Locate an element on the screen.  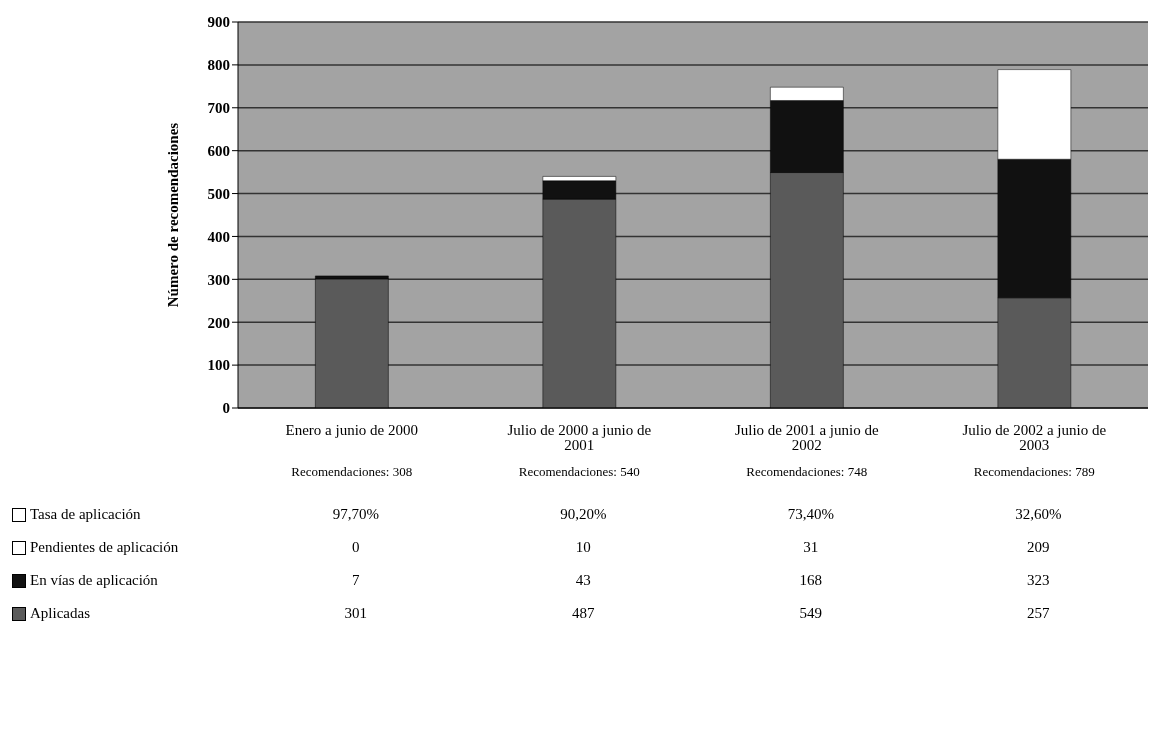
x-tick-label: Enero a junio de 2000 is located at coordinates (351, 429).